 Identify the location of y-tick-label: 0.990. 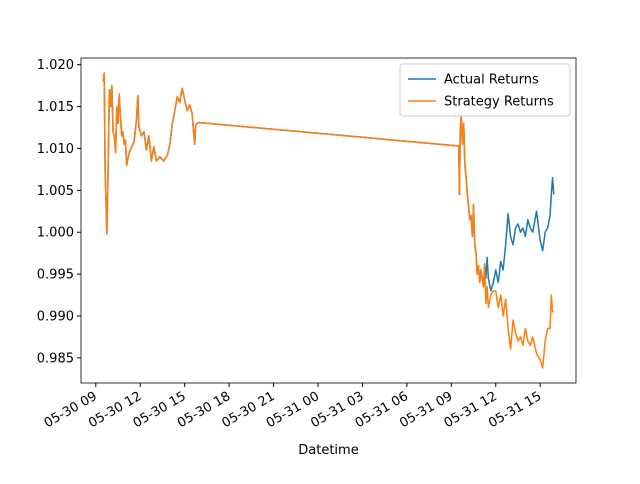
(55, 316).